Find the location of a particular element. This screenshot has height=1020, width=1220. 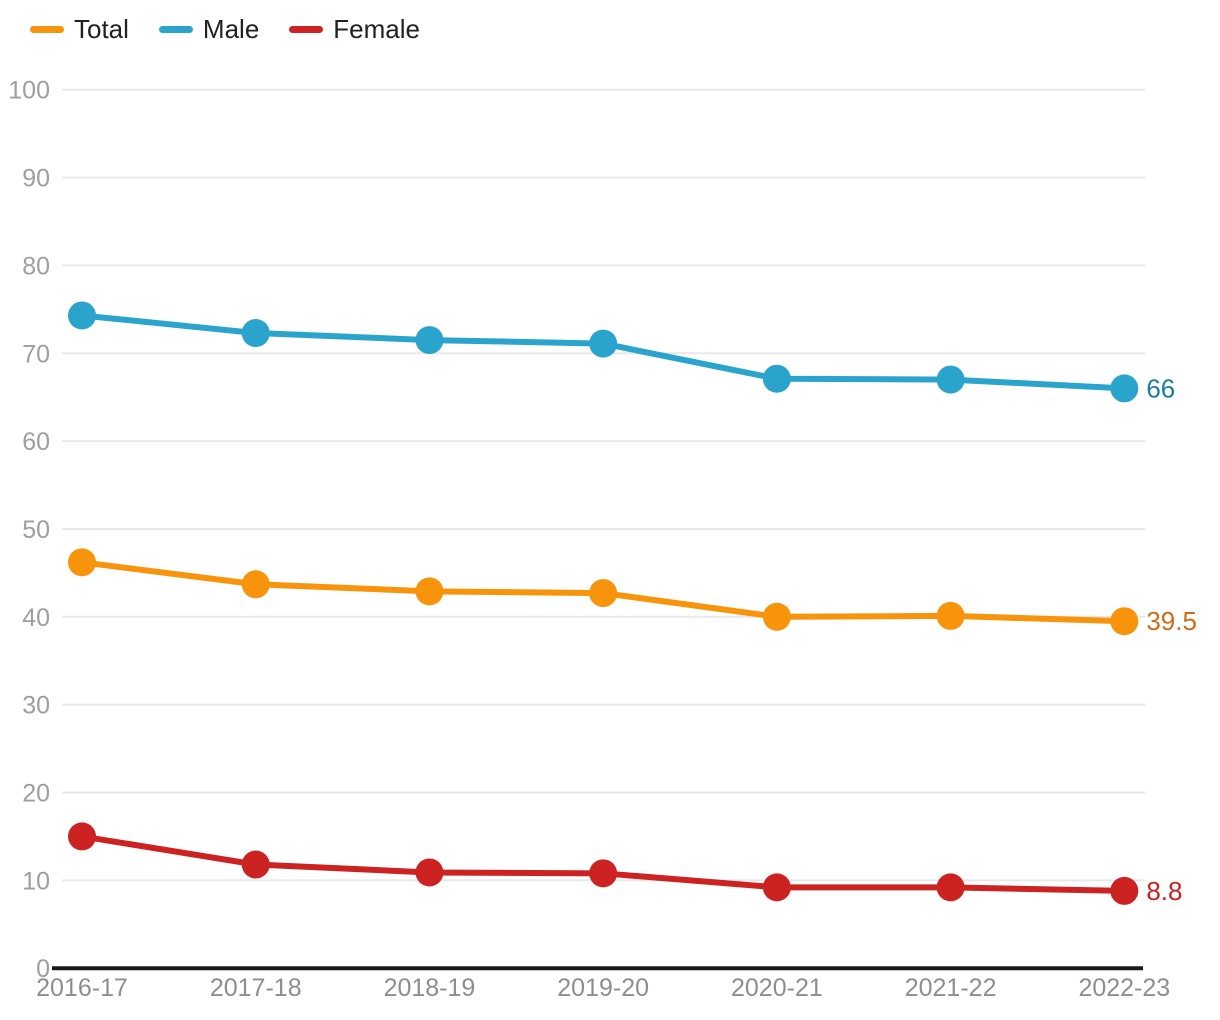

x-tick-label: 2022-23 is located at coordinates (1124, 988).